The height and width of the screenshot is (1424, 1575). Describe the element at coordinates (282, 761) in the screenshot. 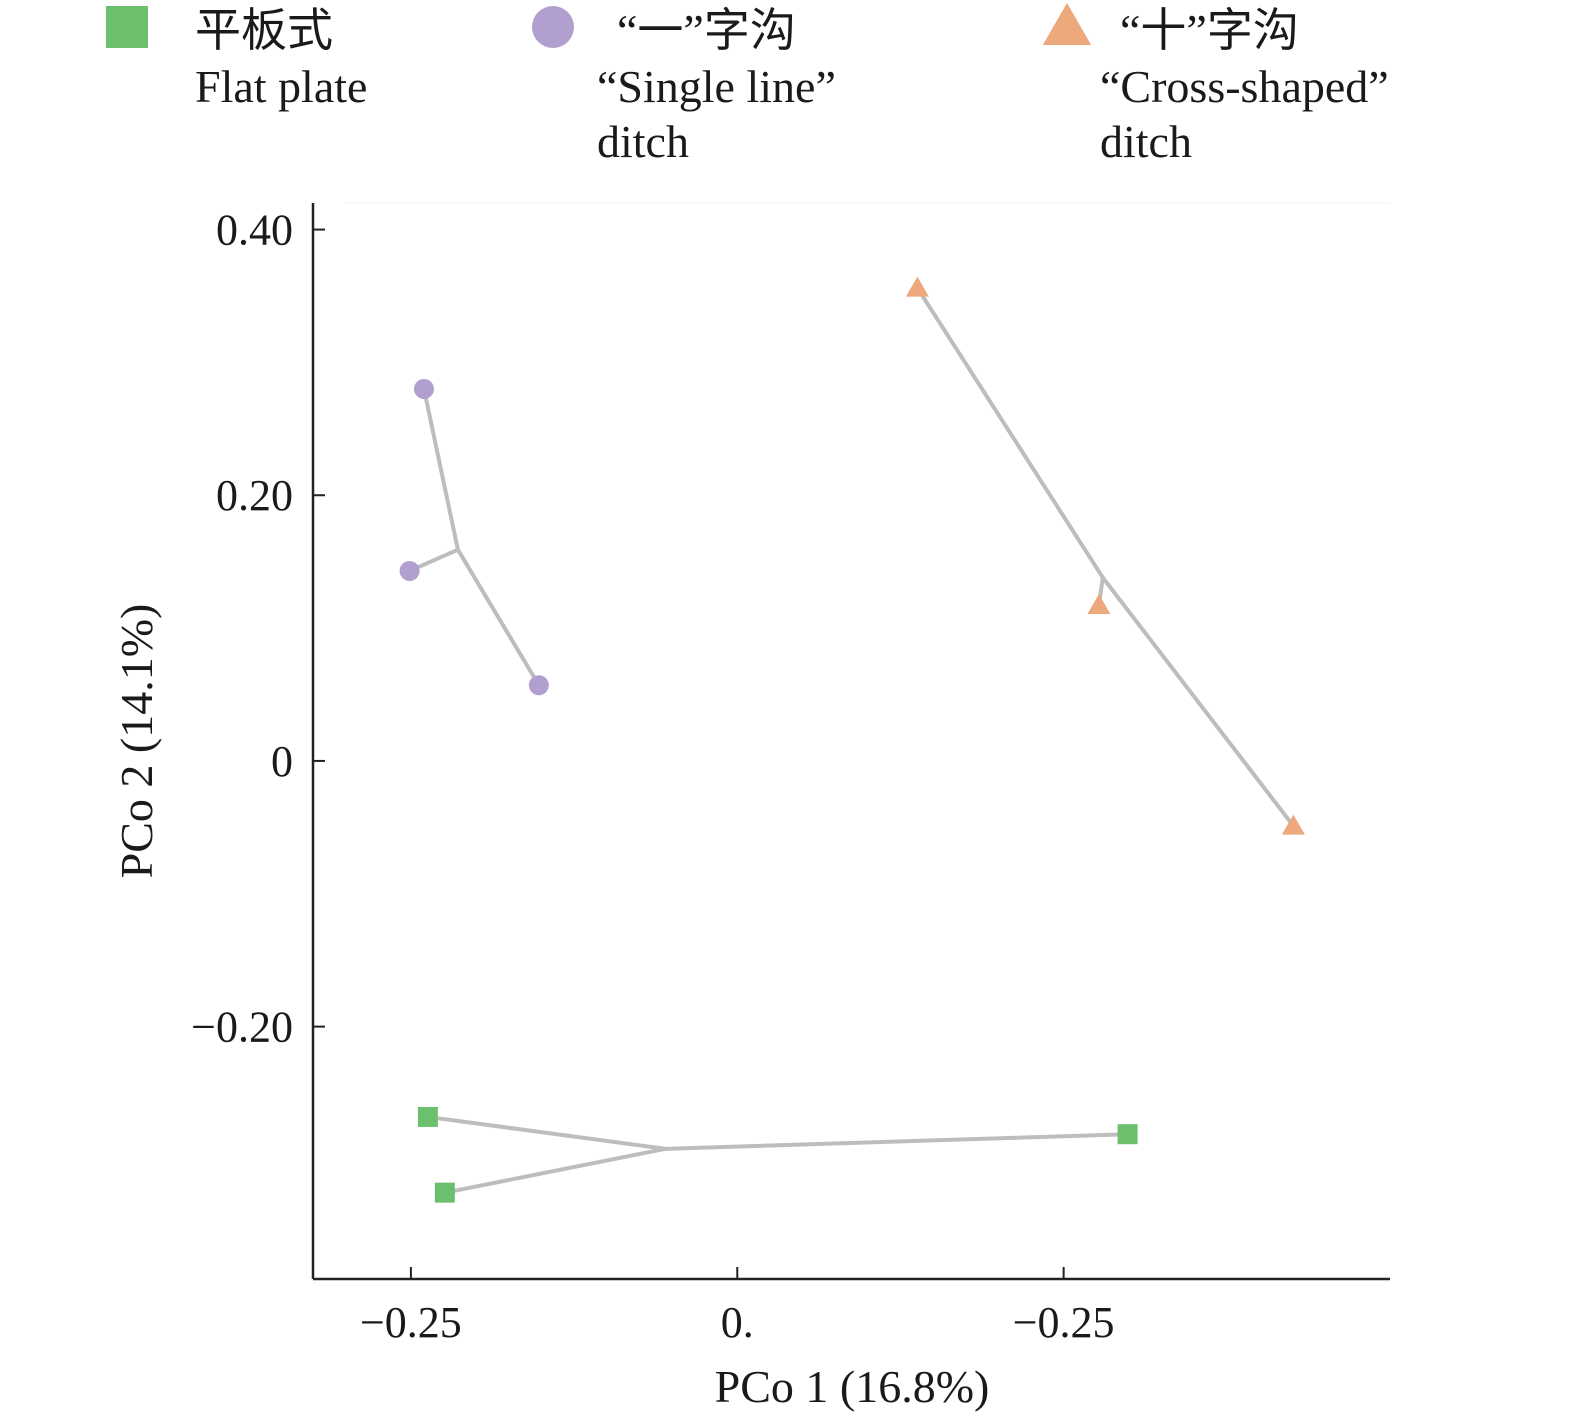

I see `y-tick-label: 0` at that location.